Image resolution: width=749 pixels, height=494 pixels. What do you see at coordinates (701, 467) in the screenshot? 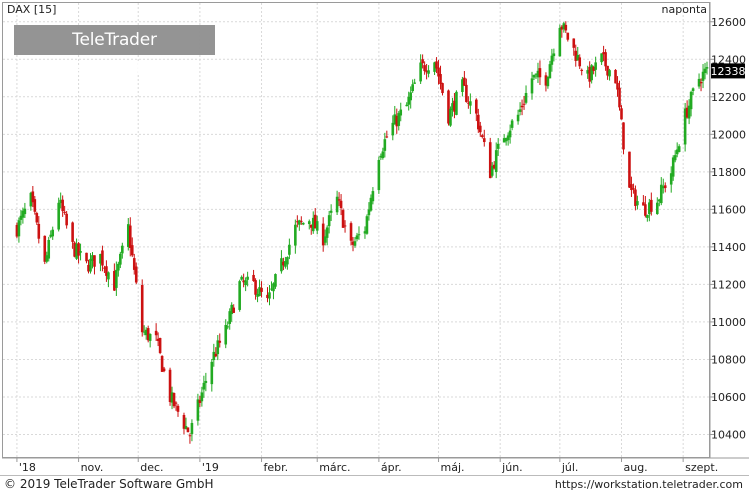
I see `x-tick-label: szept.` at bounding box center [701, 467].